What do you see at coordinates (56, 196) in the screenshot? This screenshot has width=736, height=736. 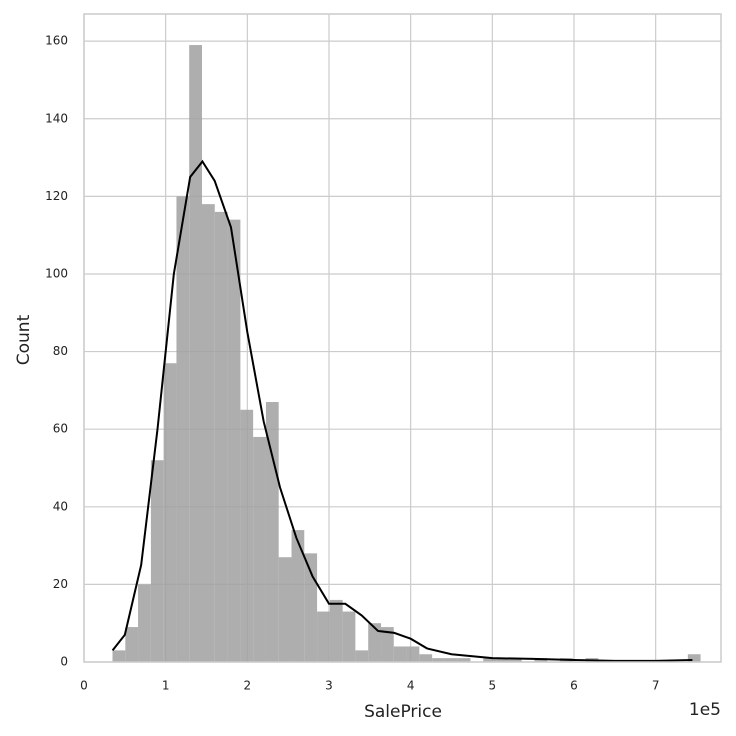 I see `y-tick-label: 120` at bounding box center [56, 196].